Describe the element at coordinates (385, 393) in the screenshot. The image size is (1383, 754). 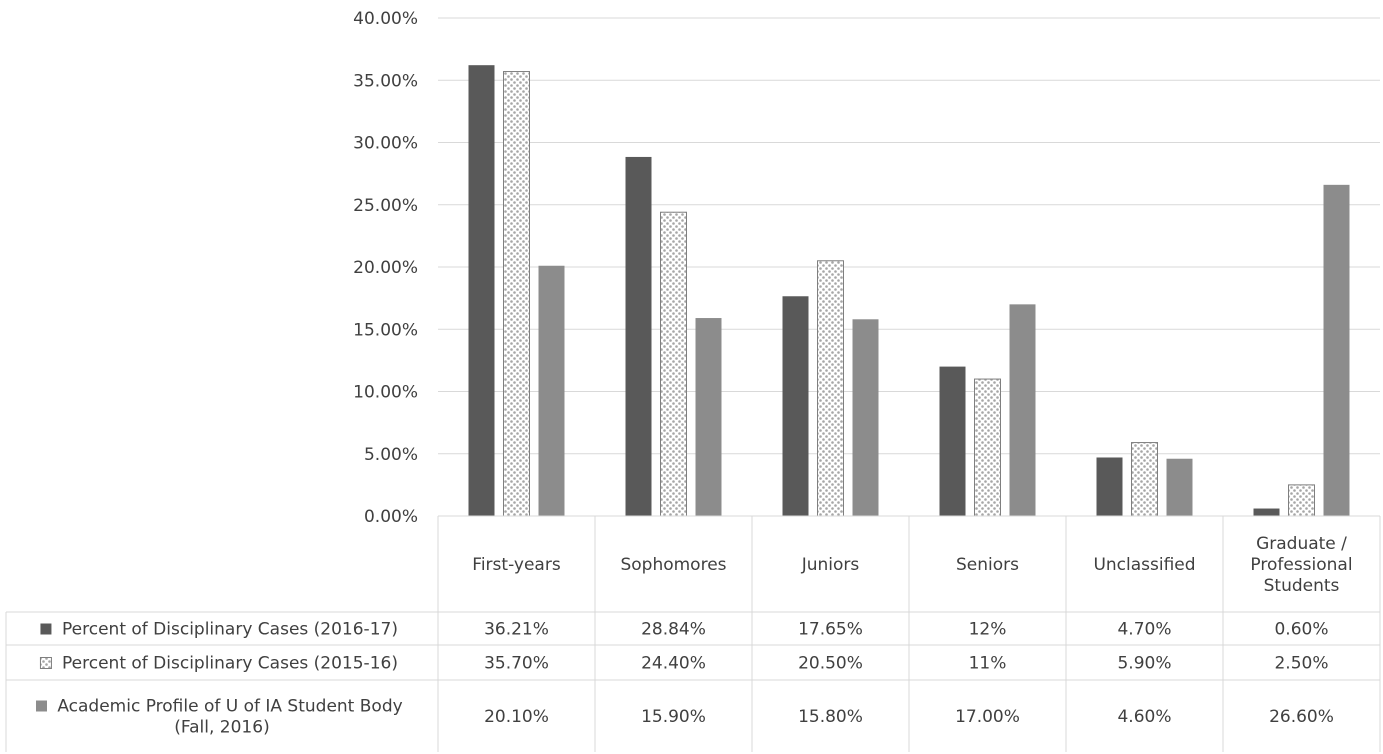
I see `y-tick-label: 10.00%` at that location.